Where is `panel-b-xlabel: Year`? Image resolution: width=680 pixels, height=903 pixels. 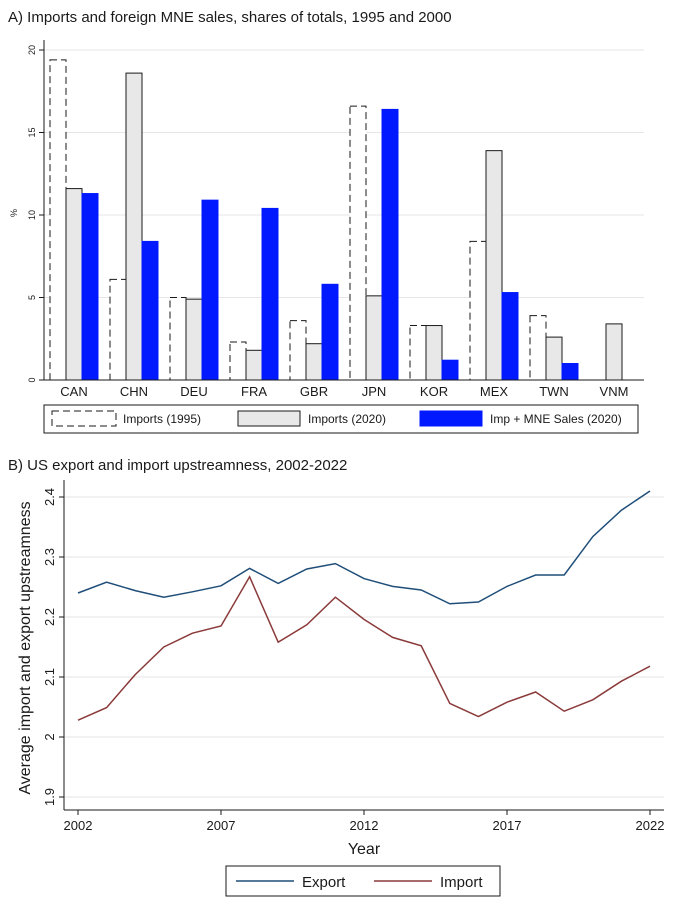
panel-b-xlabel: Year is located at coordinates (364, 849).